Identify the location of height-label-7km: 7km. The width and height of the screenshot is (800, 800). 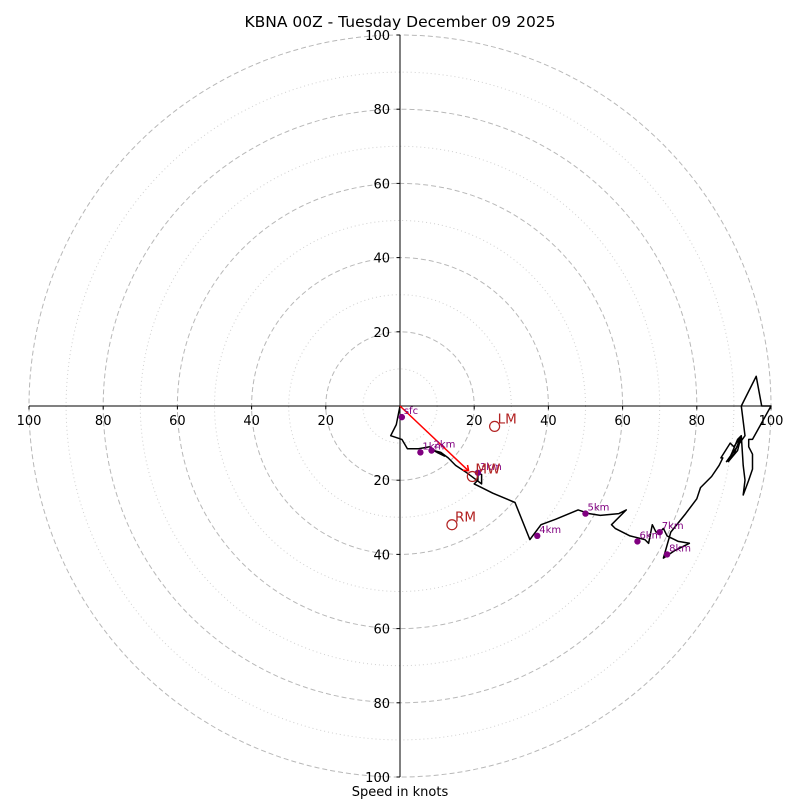
(673, 526).